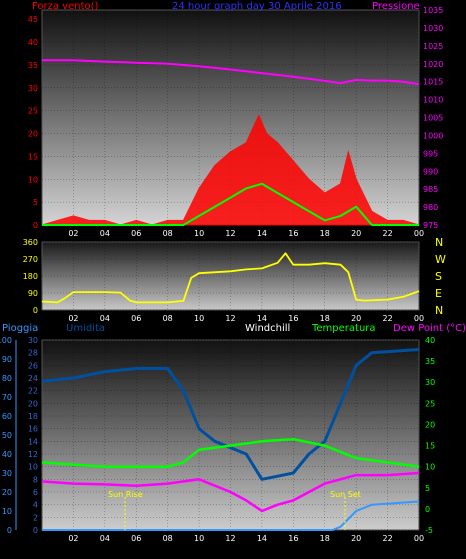 The width and height of the screenshot is (466, 559). Describe the element at coordinates (30, 242) in the screenshot. I see `direction-tick-label: 360` at that location.